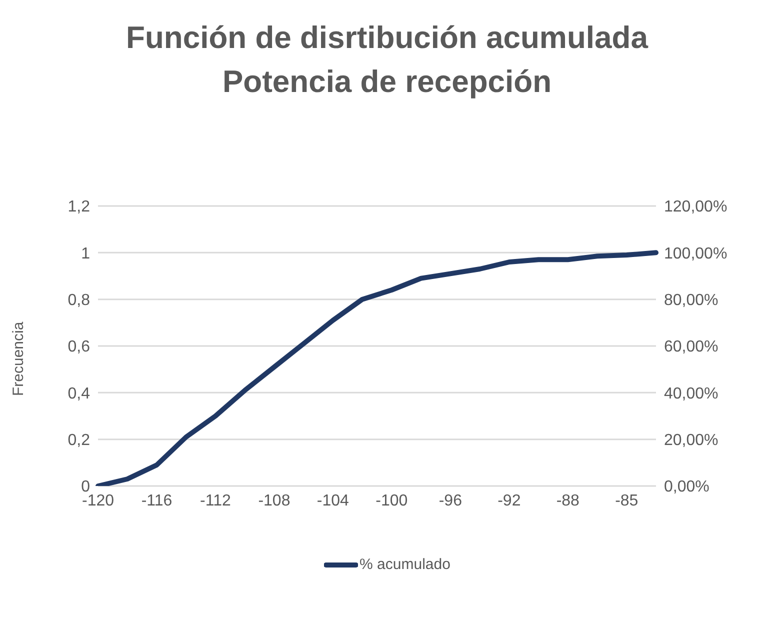 The height and width of the screenshot is (630, 774). Describe the element at coordinates (568, 501) in the screenshot. I see `x-tick-label: -88` at that location.